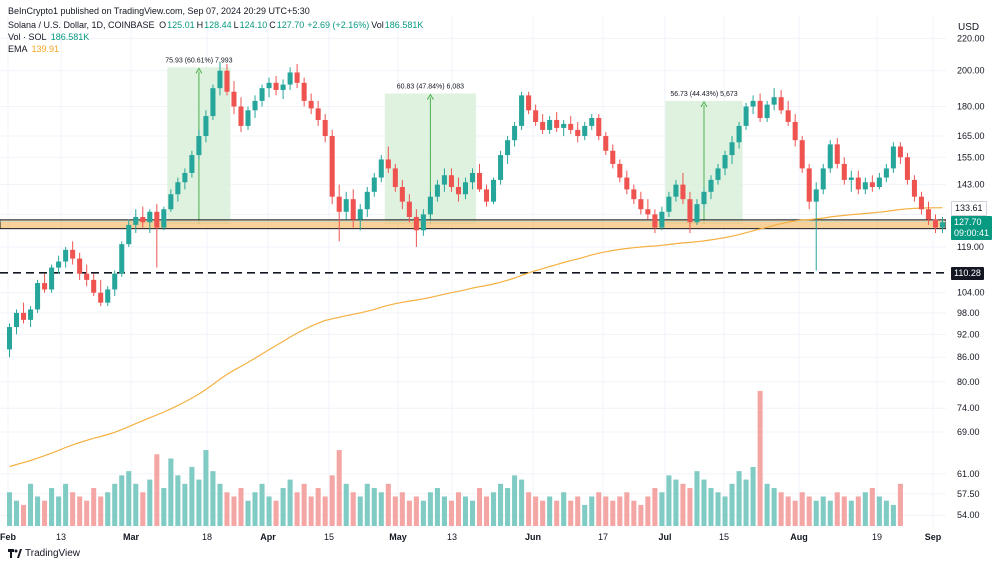 This screenshot has height=565, width=1000. Describe the element at coordinates (968, 494) in the screenshot. I see `price-tick-label: 57.50` at that location.